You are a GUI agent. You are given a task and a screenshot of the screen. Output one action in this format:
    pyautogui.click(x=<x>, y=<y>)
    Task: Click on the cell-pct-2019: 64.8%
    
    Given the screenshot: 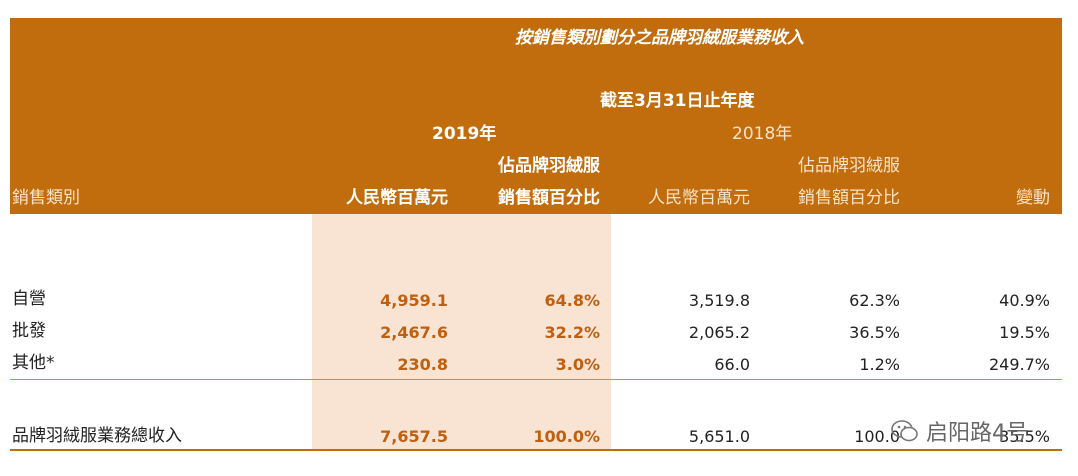 What is the action you would take?
    pyautogui.click(x=572, y=300)
    